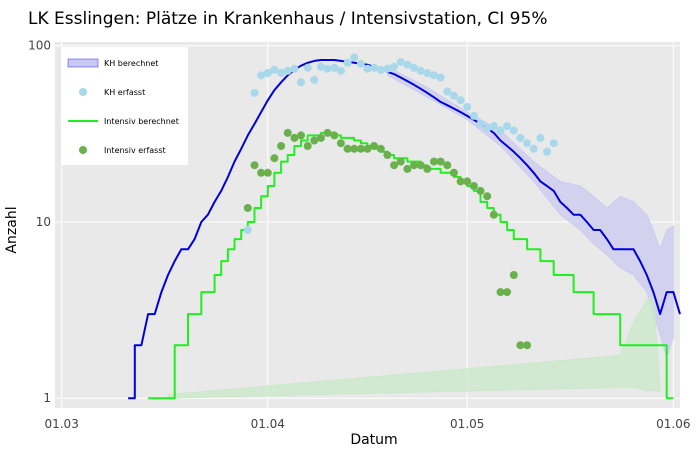 The image size is (700, 450). What do you see at coordinates (43, 222) in the screenshot?
I see `y-tick-label: 10` at bounding box center [43, 222].